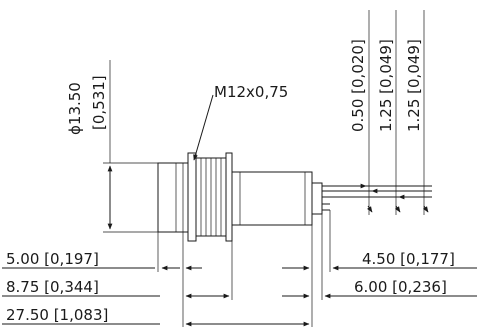  I want to click on contact-pins, so click(377, 198).